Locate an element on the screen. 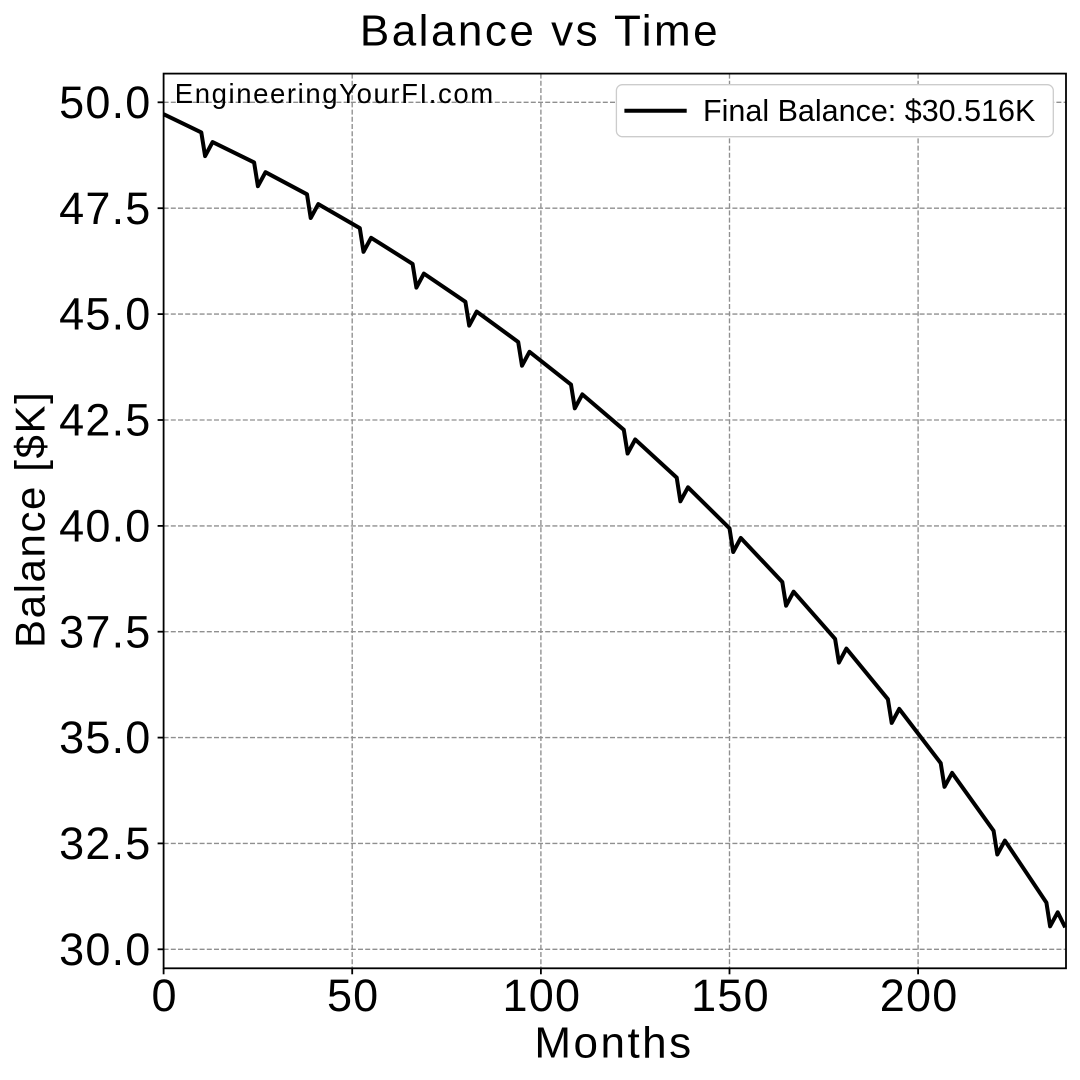 The width and height of the screenshot is (1080, 1080). svg-text: Balance vs Time is located at coordinates (540, 31).